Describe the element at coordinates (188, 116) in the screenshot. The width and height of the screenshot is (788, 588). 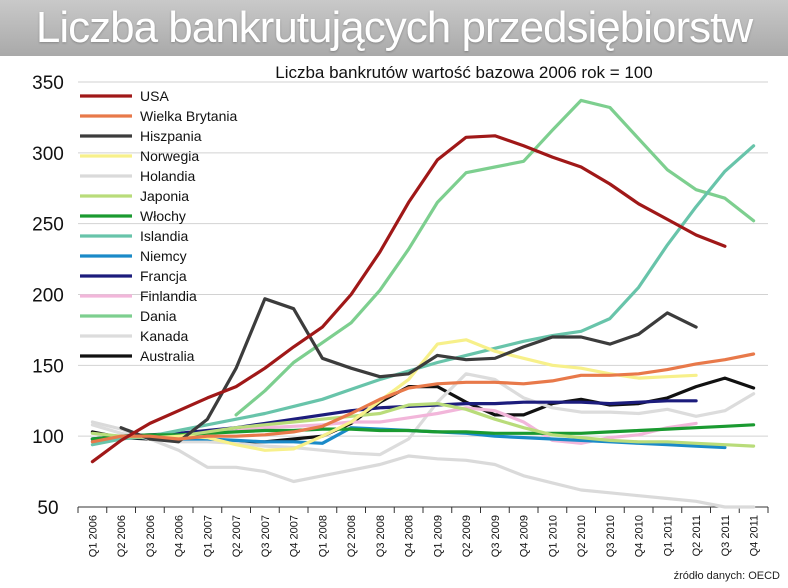
I see `legend-label: Wielka Brytania` at that location.